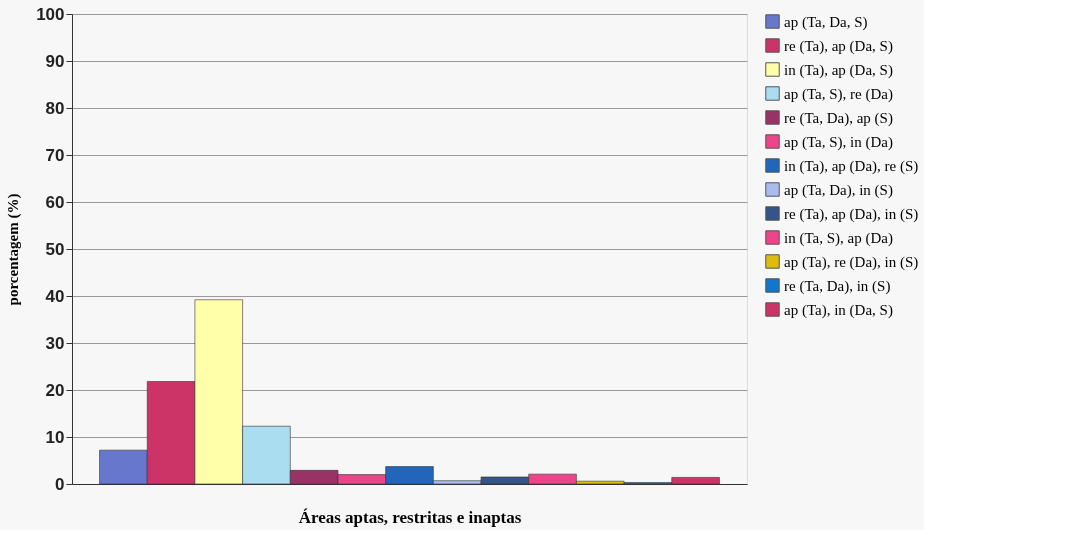  What do you see at coordinates (838, 94) in the screenshot?
I see `legend-label: ap (Ta, S), re (Da)` at bounding box center [838, 94].